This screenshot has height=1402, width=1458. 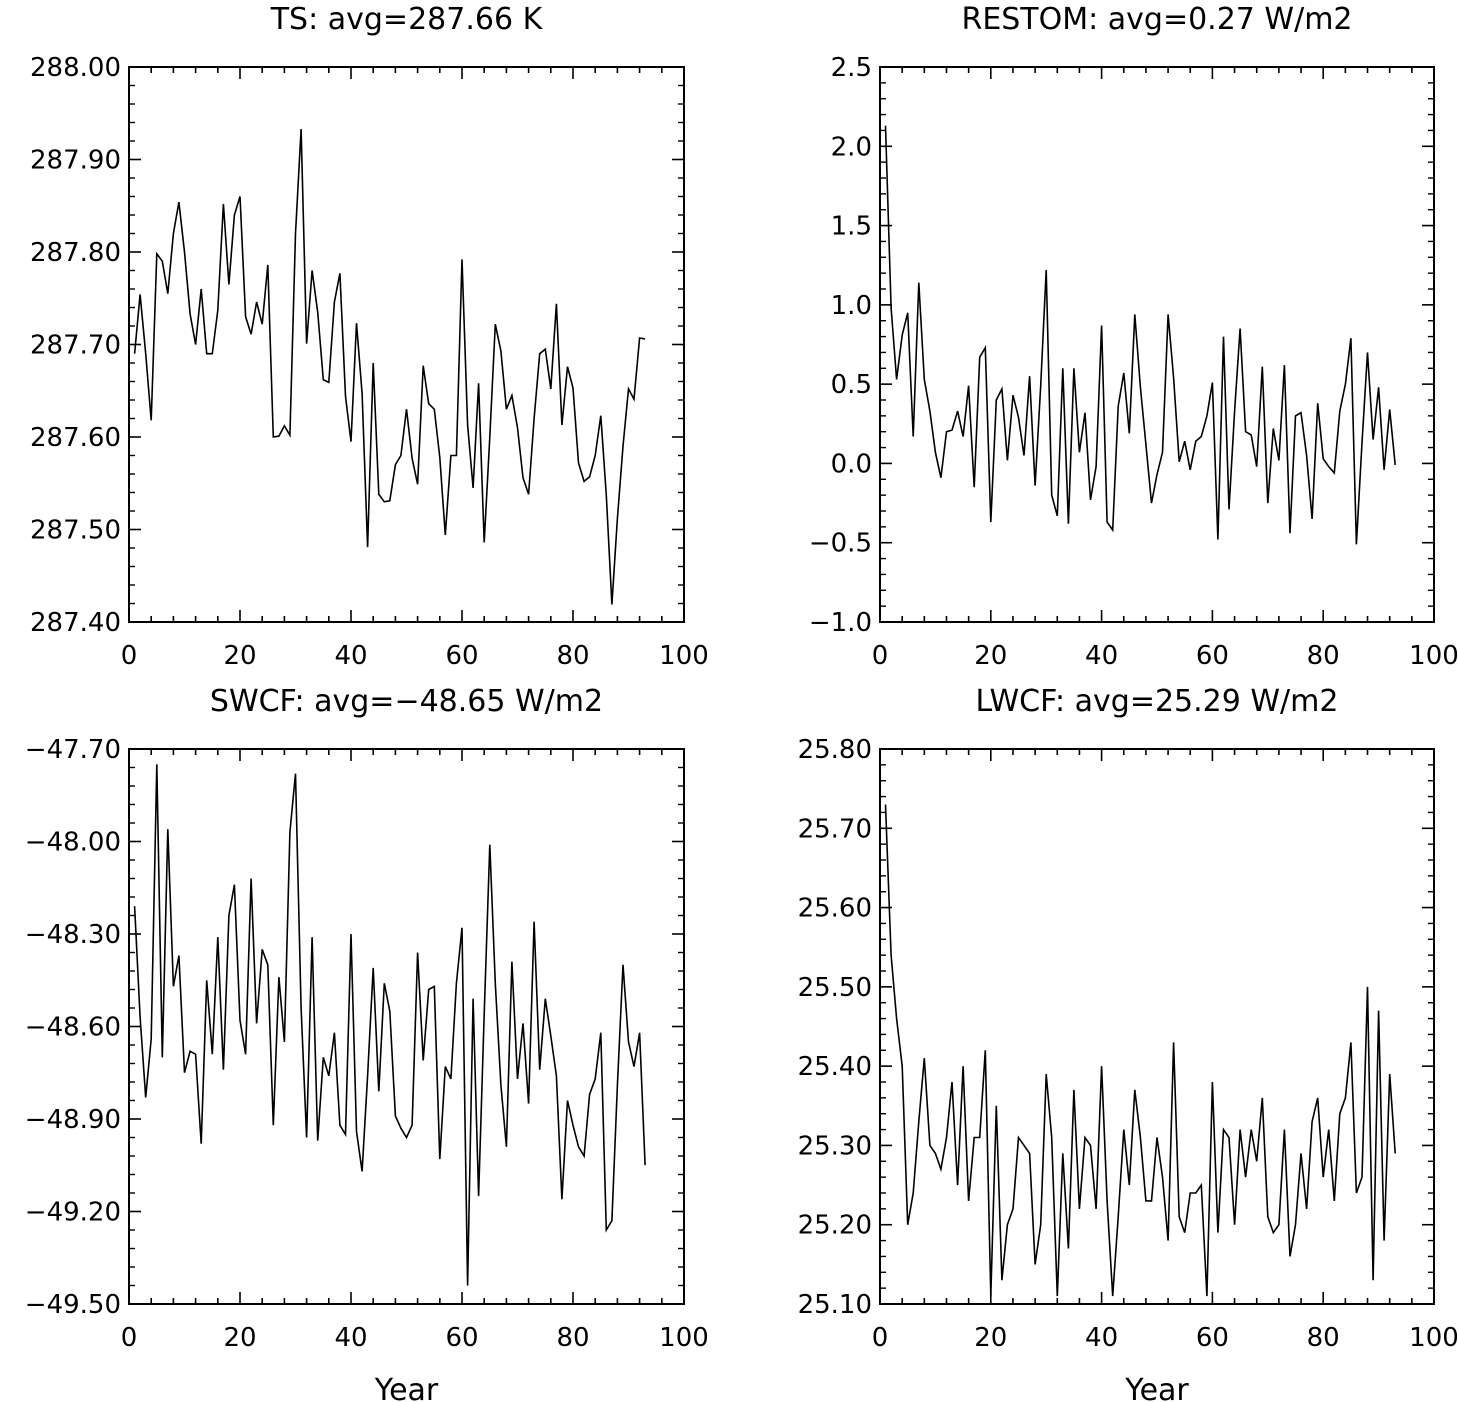 What do you see at coordinates (73, 1120) in the screenshot?
I see `swcf-y-tick-label: −48.90` at bounding box center [73, 1120].